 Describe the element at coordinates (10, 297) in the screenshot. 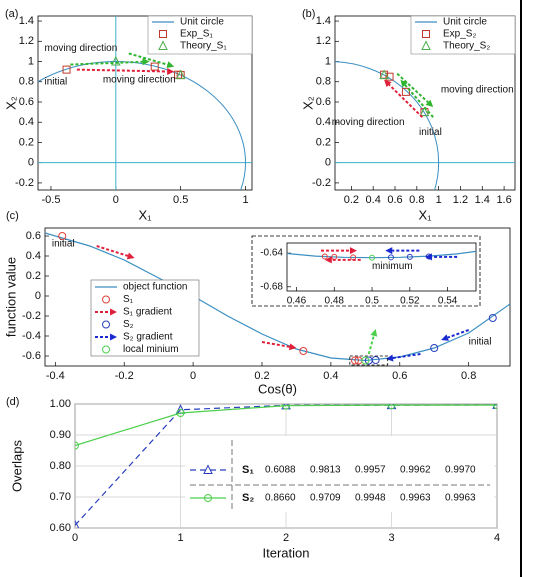

I see `y-axis-label: function value` at that location.